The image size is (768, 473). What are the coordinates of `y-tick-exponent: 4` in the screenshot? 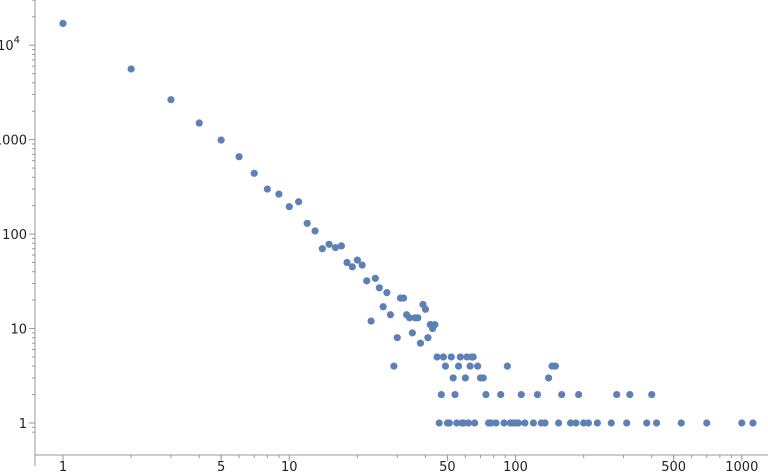 It's located at (17, 40).